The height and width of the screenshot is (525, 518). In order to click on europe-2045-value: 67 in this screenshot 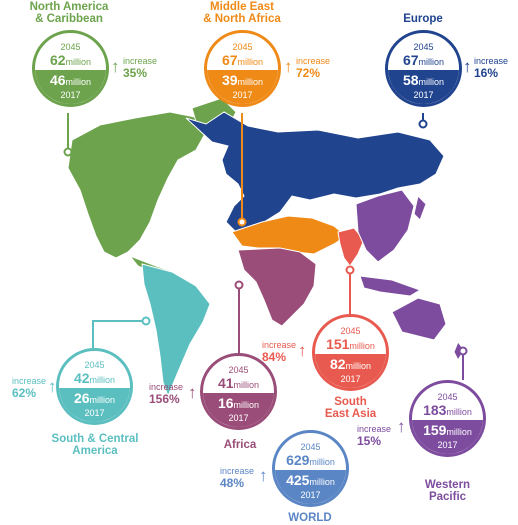, I will do `click(410, 60)`.